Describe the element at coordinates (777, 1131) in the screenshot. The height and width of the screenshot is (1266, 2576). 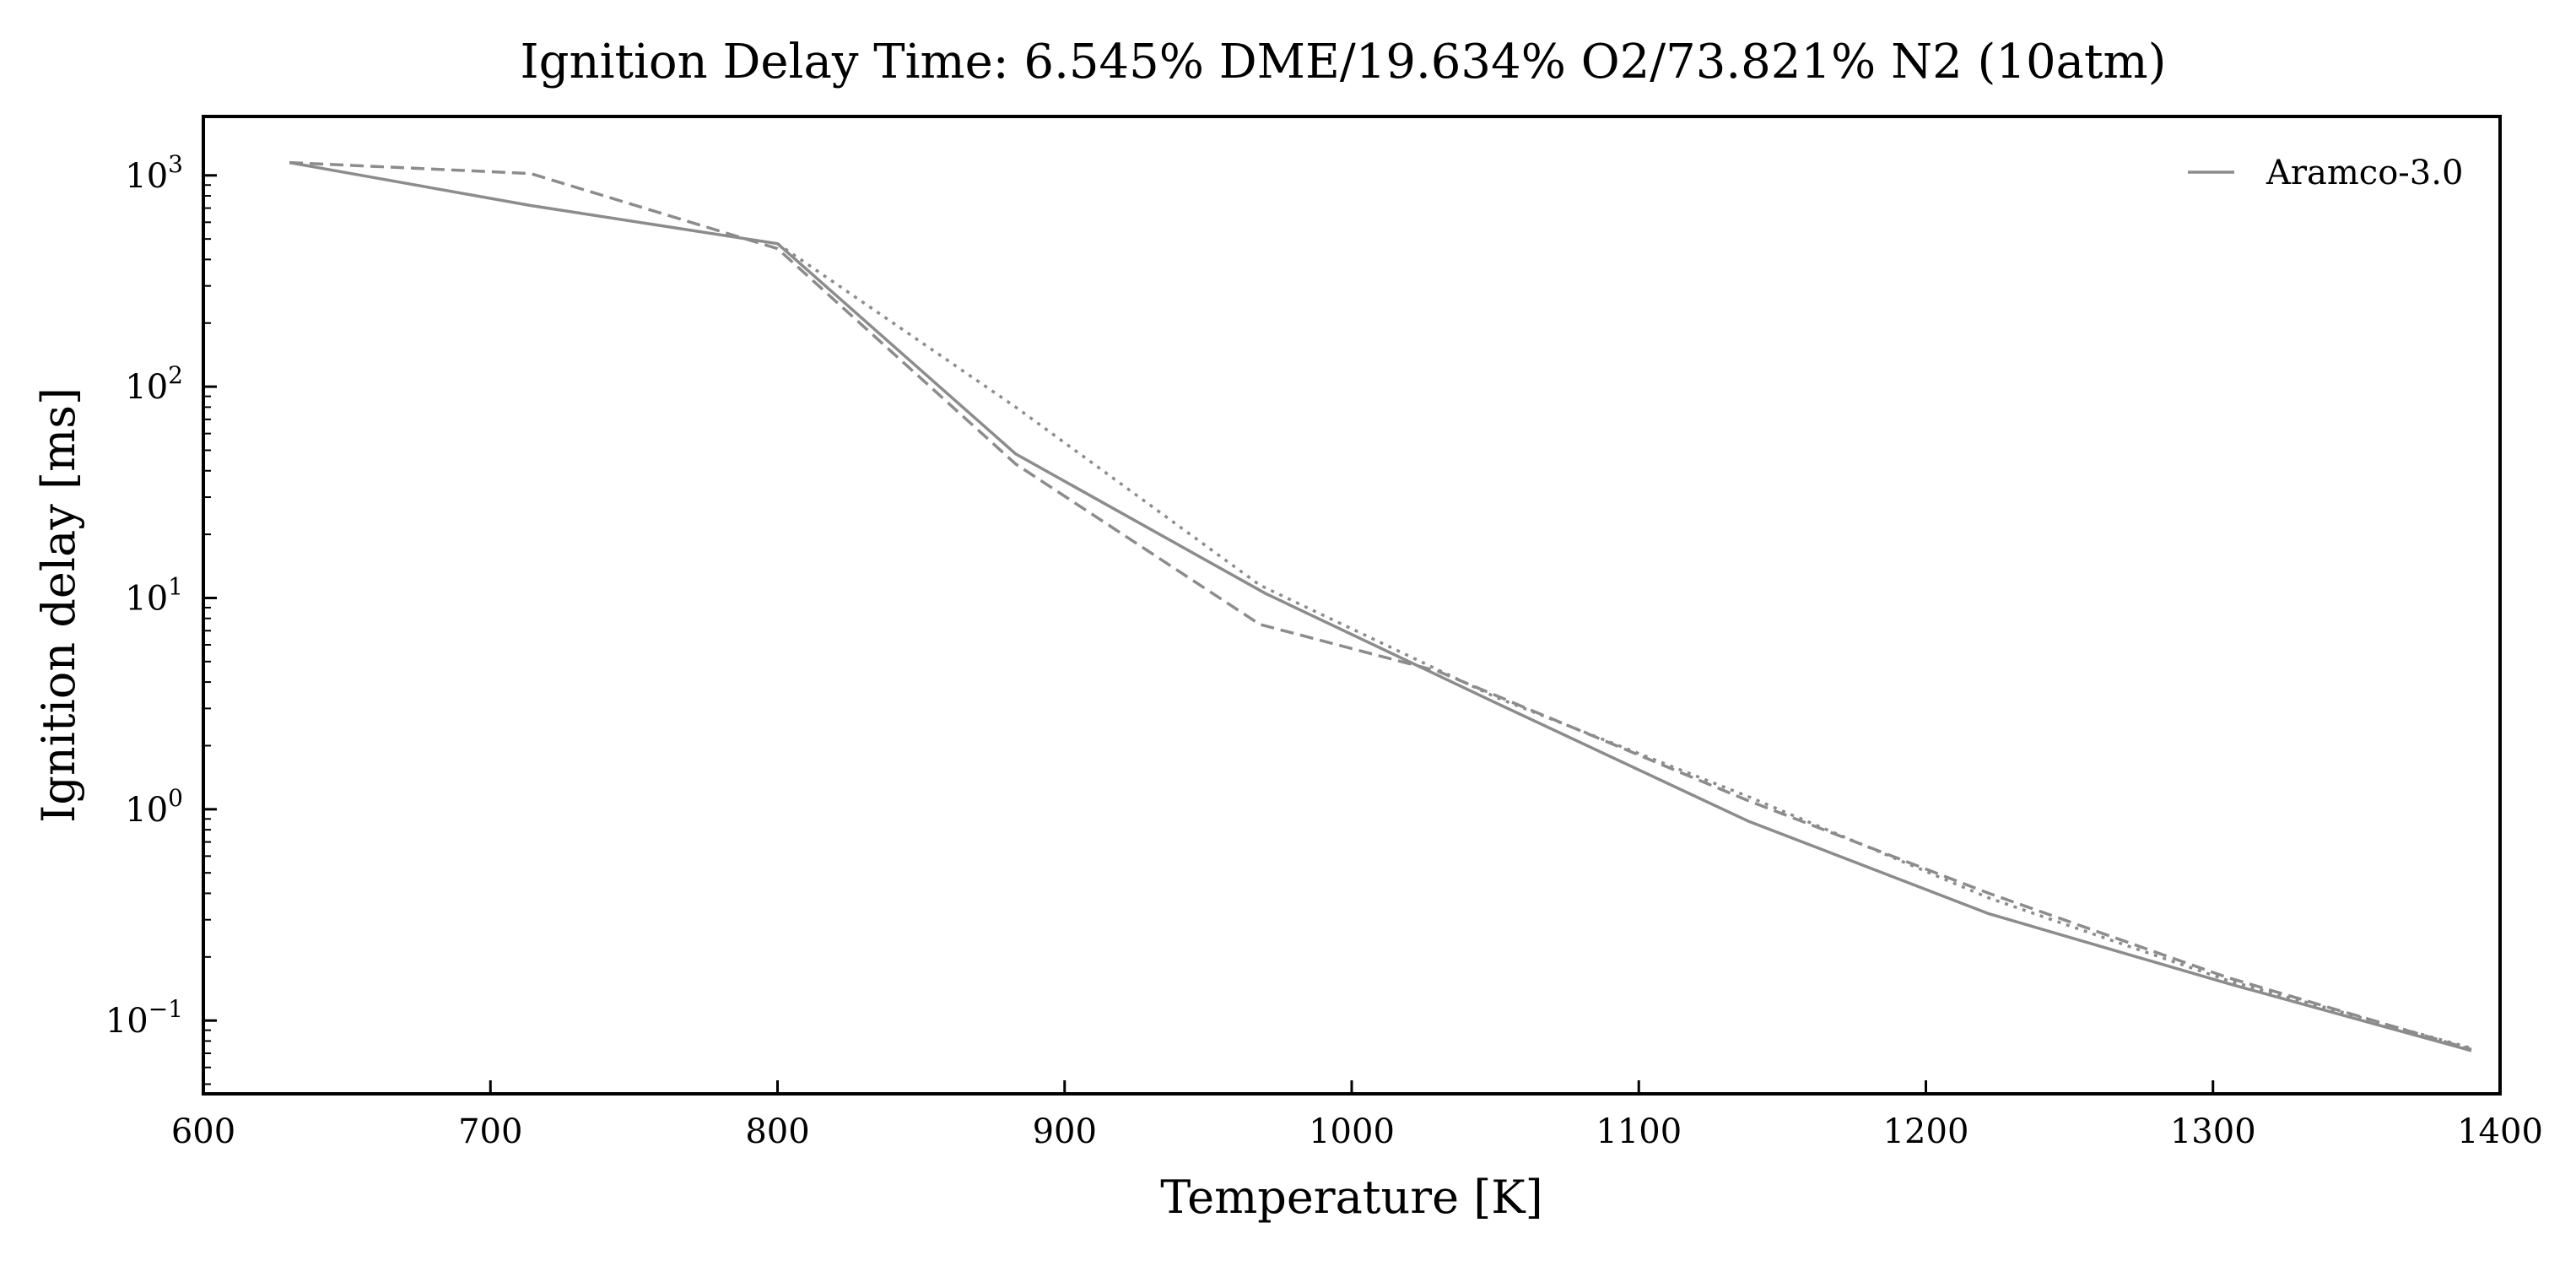
I see `x-tick-label: 800` at that location.